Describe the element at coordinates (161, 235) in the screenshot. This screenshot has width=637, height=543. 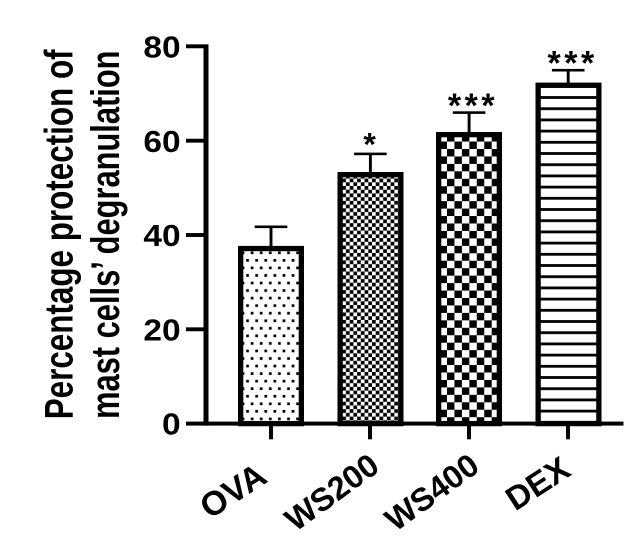
I see `svg-text: 40` at that location.